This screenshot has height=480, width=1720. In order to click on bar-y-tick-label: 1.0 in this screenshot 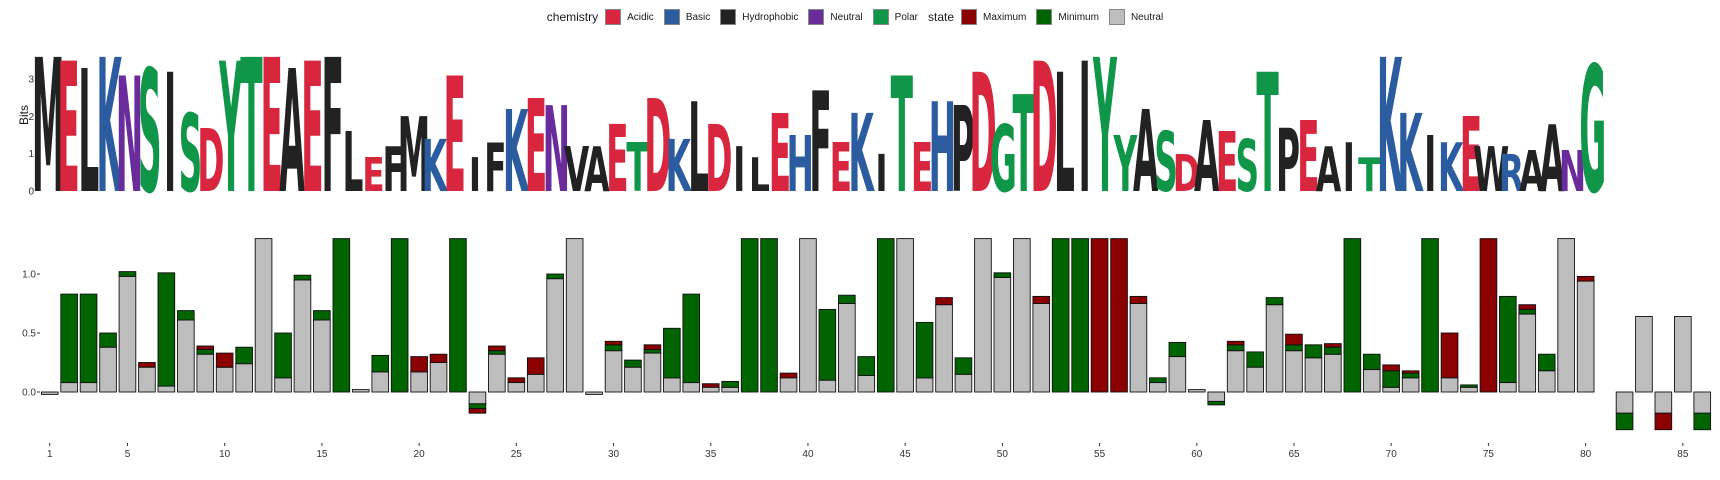, I will do `click(29, 275)`.